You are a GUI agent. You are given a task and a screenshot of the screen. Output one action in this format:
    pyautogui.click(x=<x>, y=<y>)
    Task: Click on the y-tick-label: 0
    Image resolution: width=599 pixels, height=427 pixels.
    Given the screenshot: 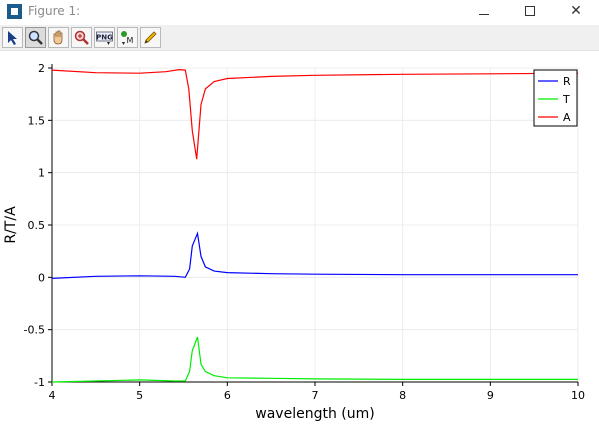 What is the action you would take?
    pyautogui.click(x=41, y=277)
    